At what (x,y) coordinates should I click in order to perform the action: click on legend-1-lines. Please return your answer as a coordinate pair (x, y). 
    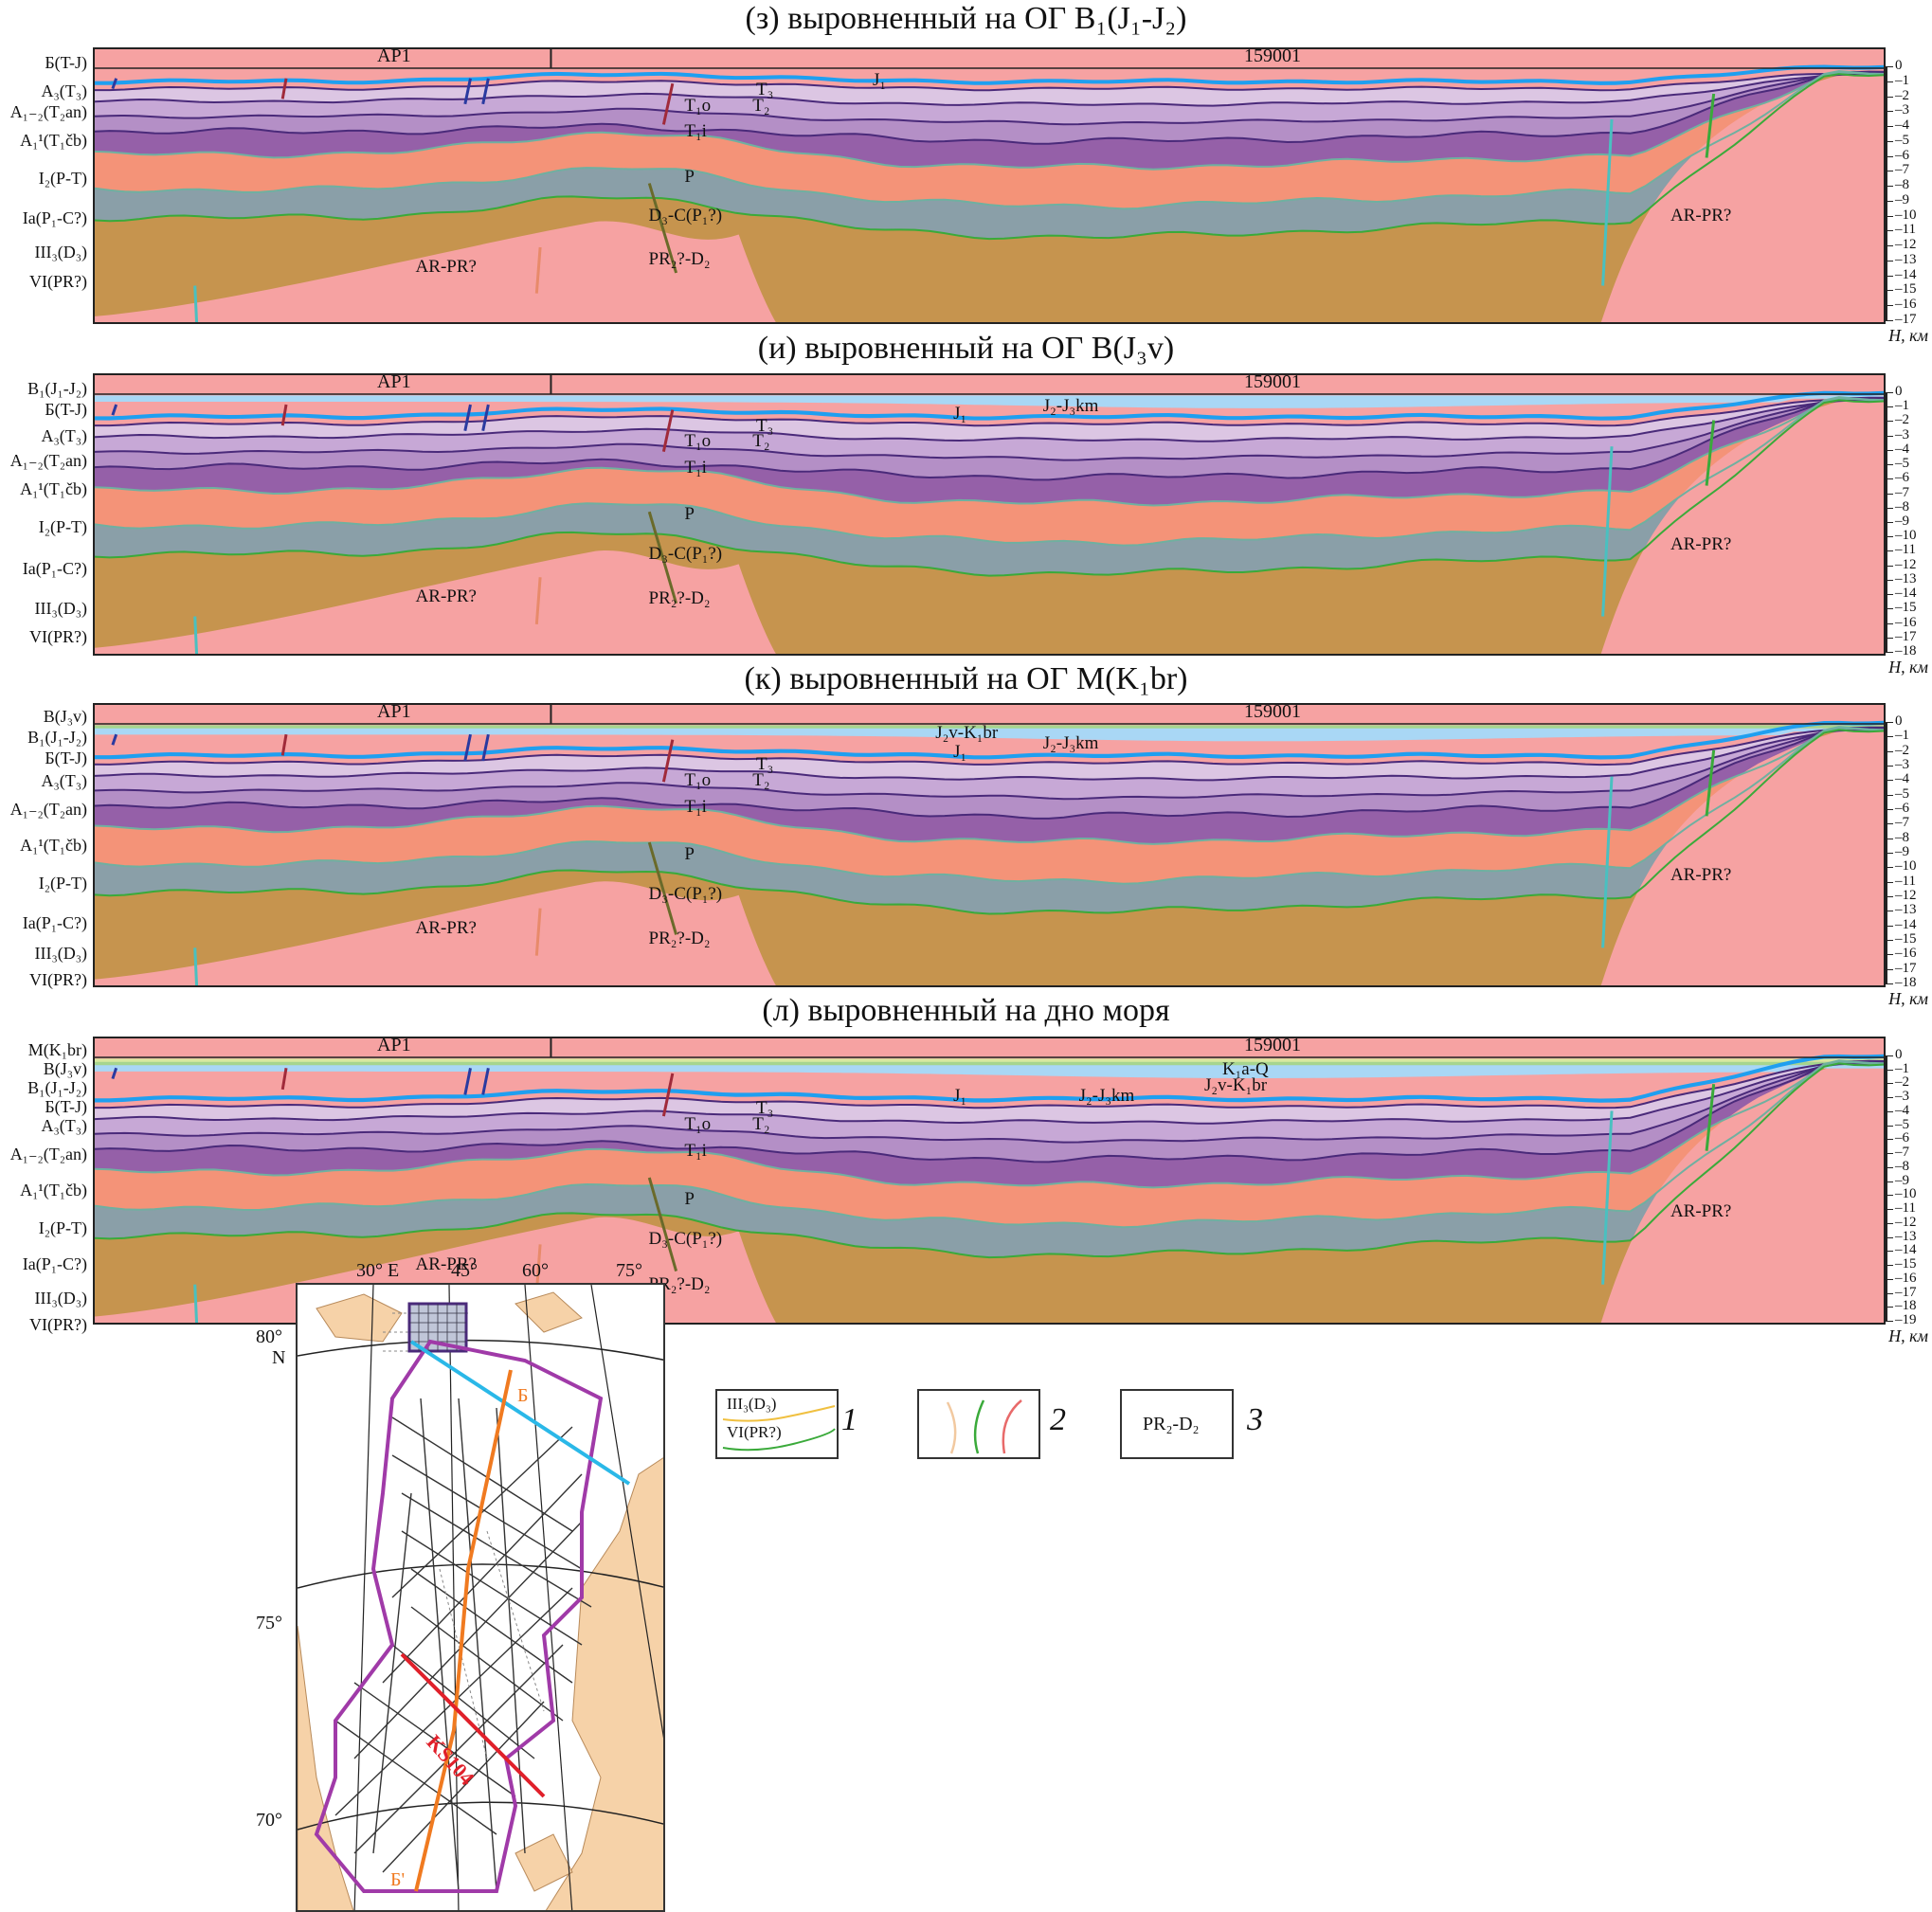
    Looking at the image, I should click on (779, 1429).